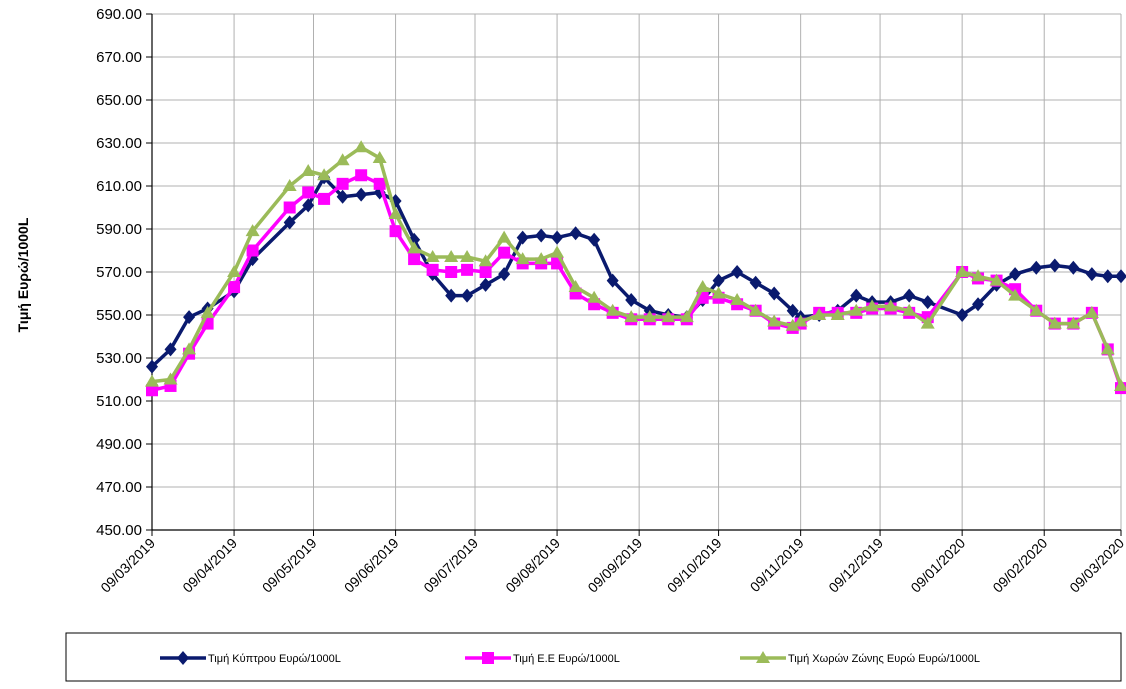 This screenshot has width=1126, height=689. I want to click on legend-label: Τιμή Ε.Ε Ευρώ/1000L, so click(566, 659).